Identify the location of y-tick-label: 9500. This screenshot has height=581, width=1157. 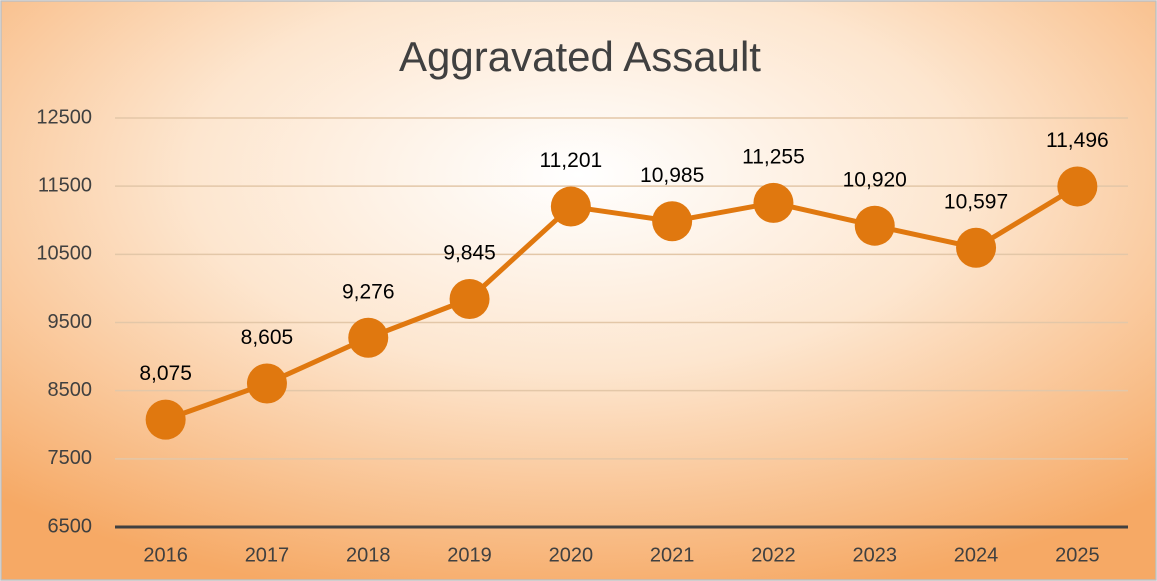
(70, 322).